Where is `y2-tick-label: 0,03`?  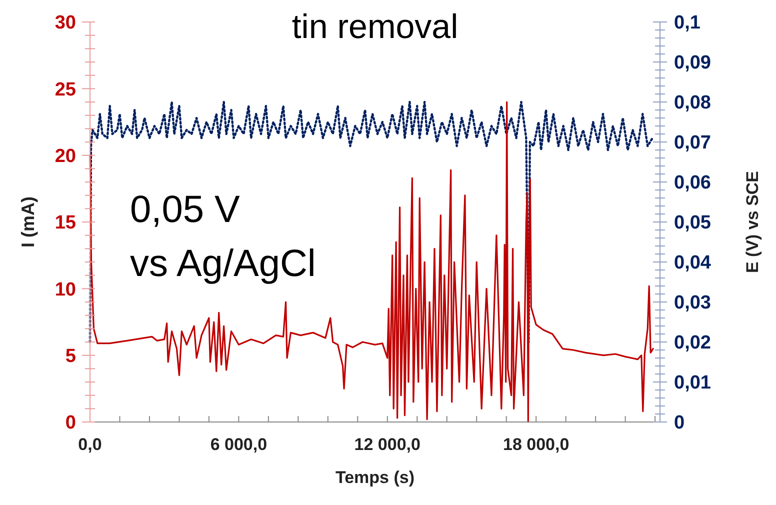 y2-tick-label: 0,03 is located at coordinates (692, 303).